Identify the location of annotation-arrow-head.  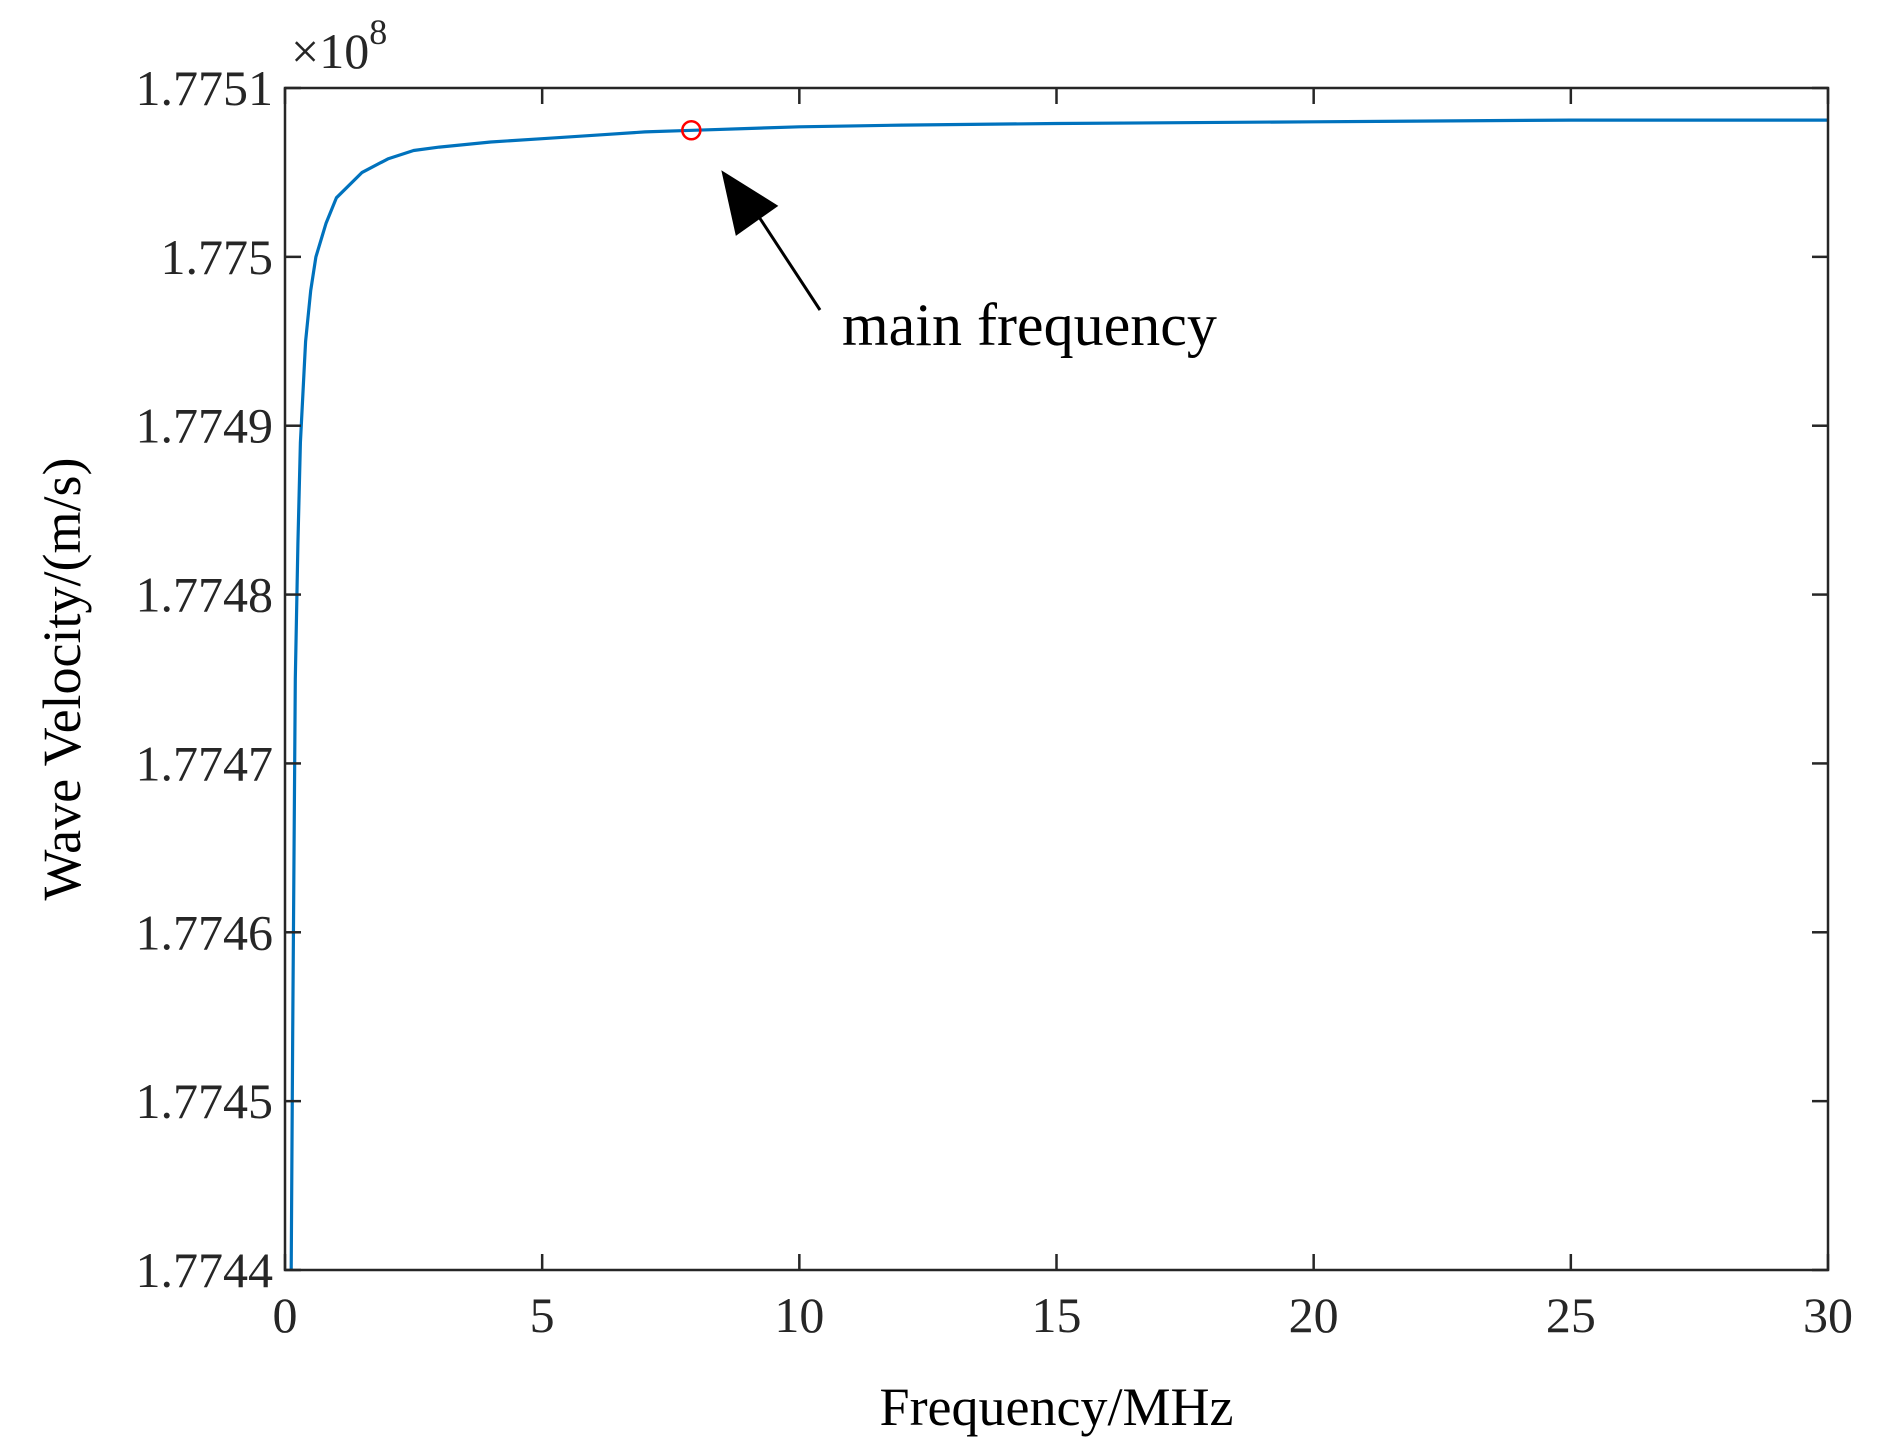
(750, 203).